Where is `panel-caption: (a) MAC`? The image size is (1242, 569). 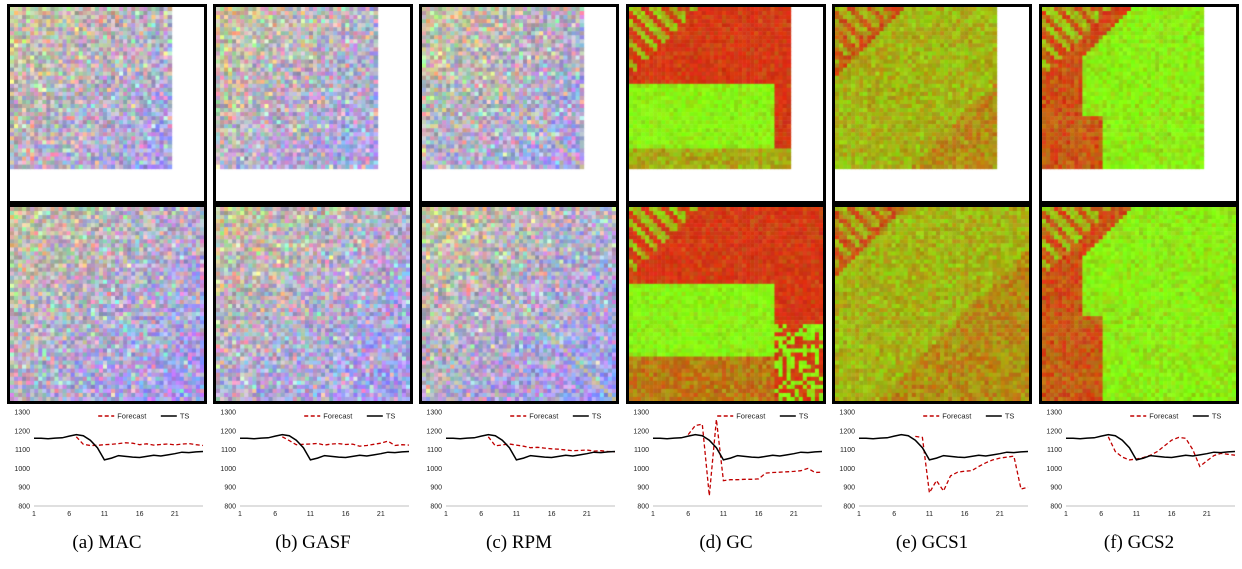
panel-caption: (a) MAC is located at coordinates (107, 542).